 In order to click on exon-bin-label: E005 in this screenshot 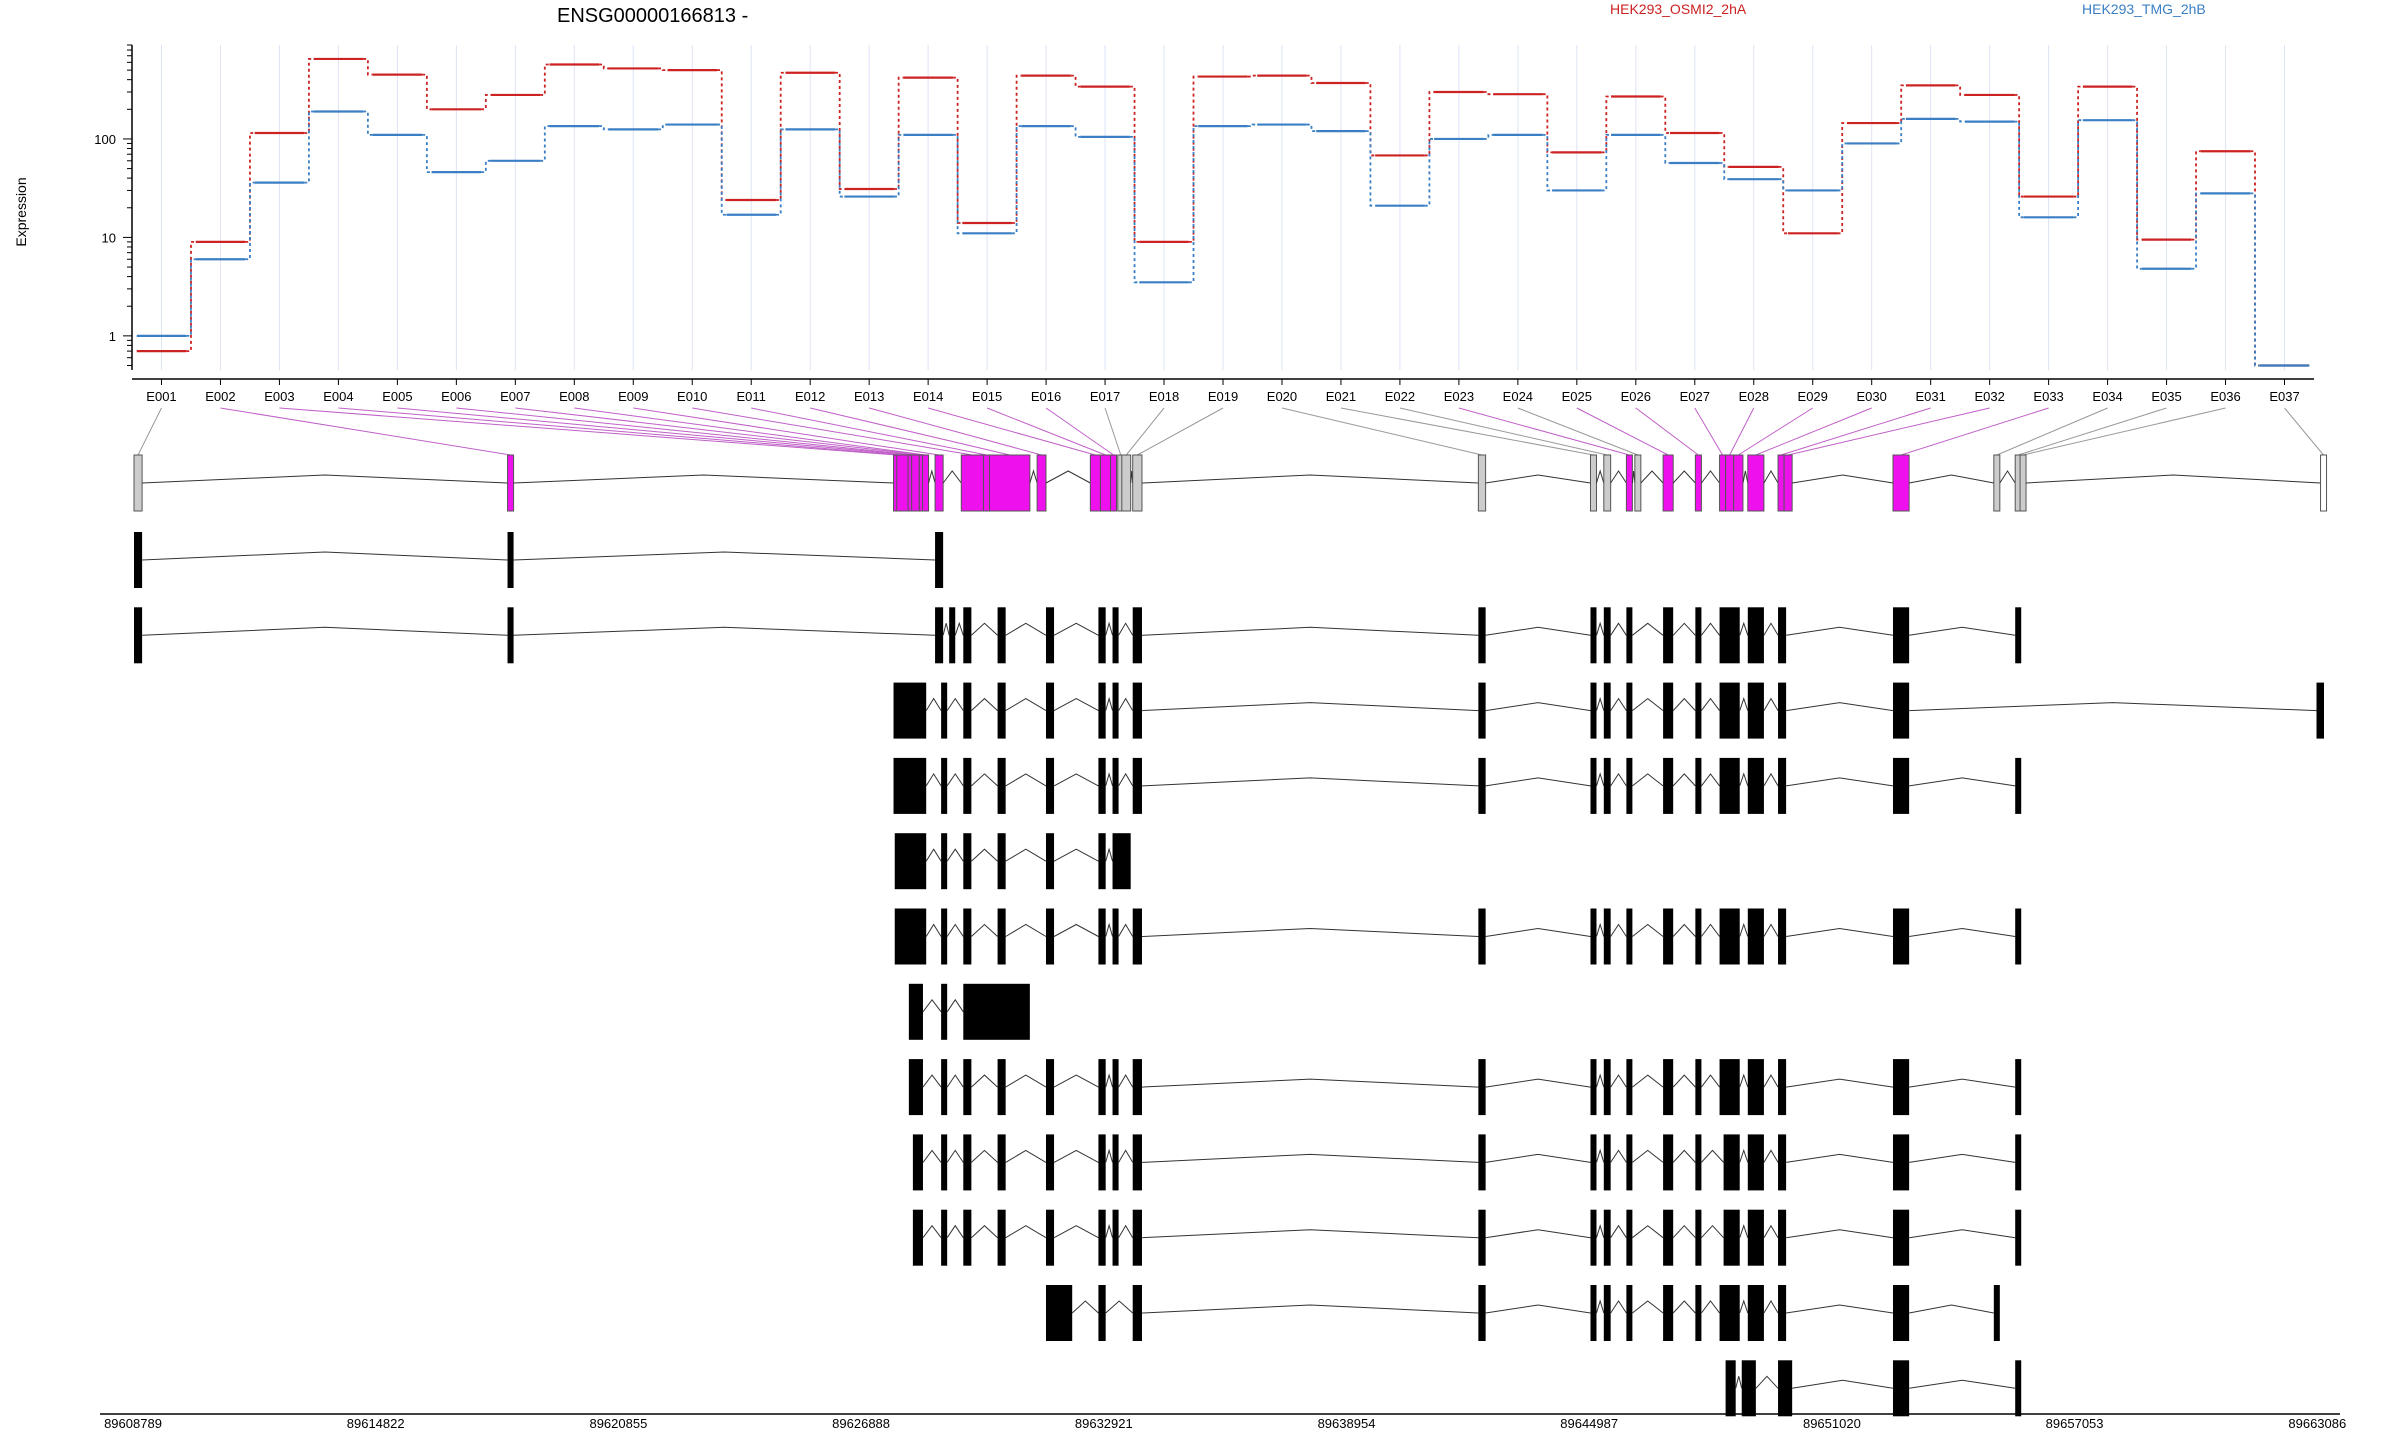, I will do `click(397, 396)`.